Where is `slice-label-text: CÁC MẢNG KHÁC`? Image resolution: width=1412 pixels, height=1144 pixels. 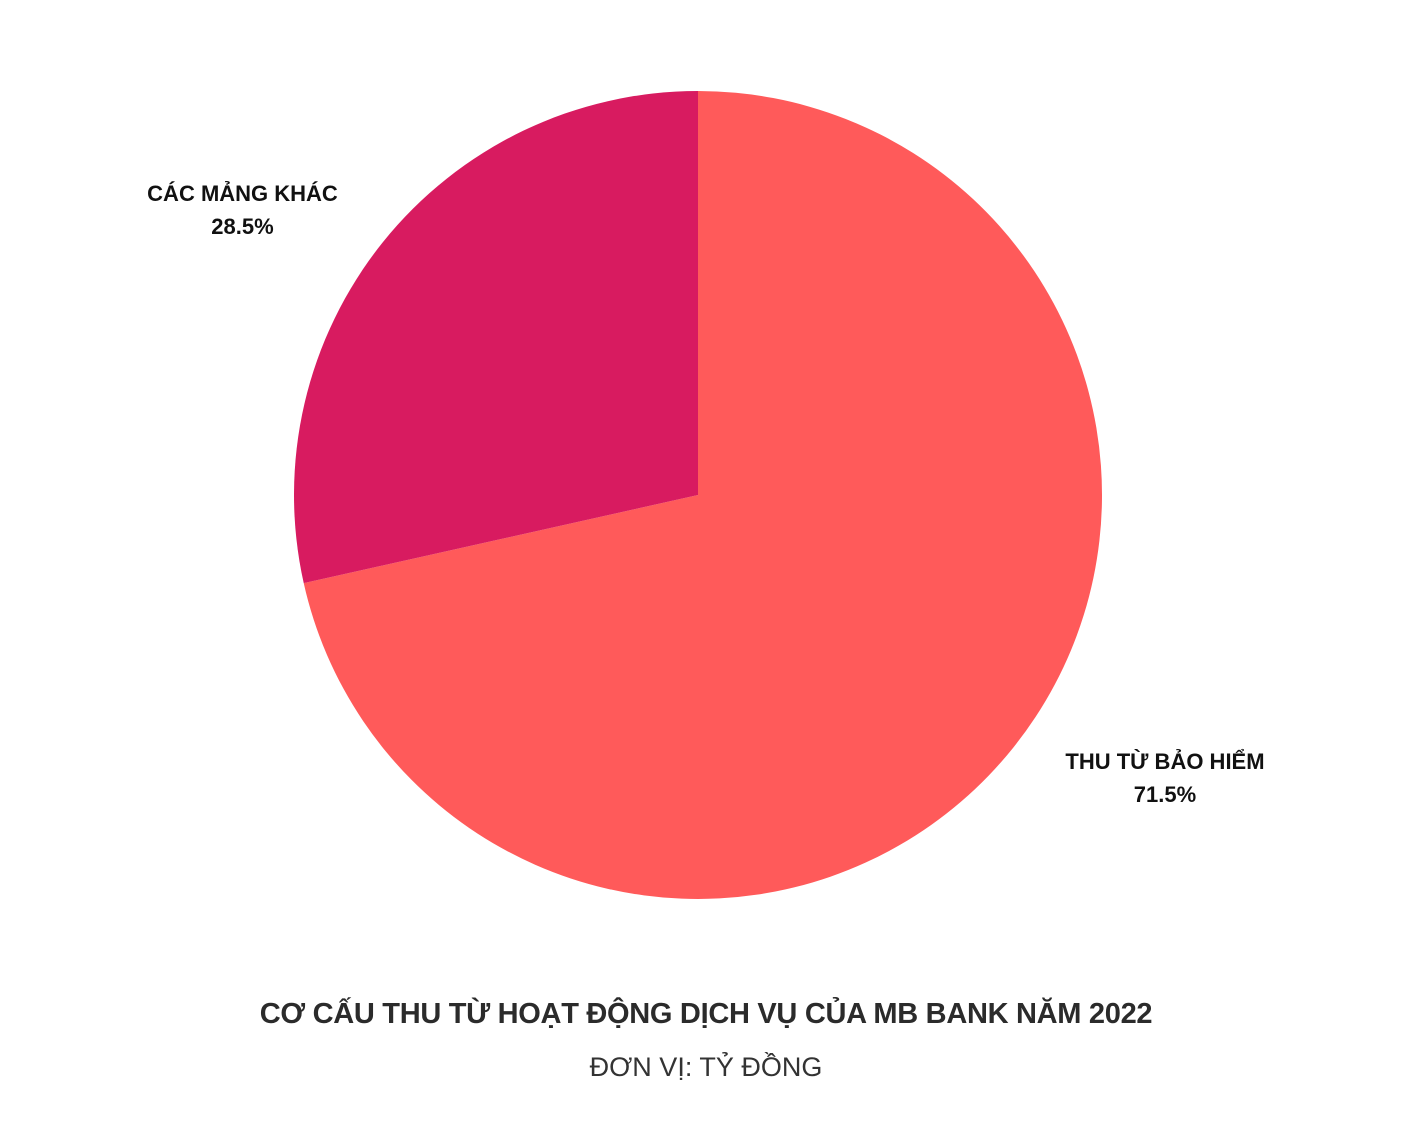 slice-label-text: CÁC MẢNG KHÁC is located at coordinates (242, 193).